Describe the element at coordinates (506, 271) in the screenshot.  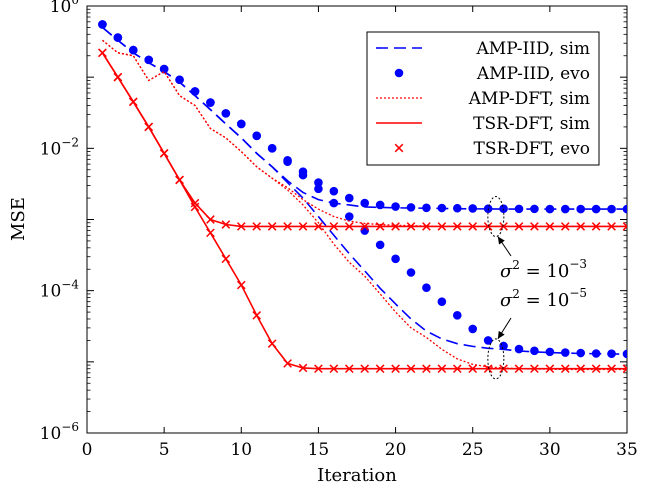
I see `annotation-sigma: σ` at that location.